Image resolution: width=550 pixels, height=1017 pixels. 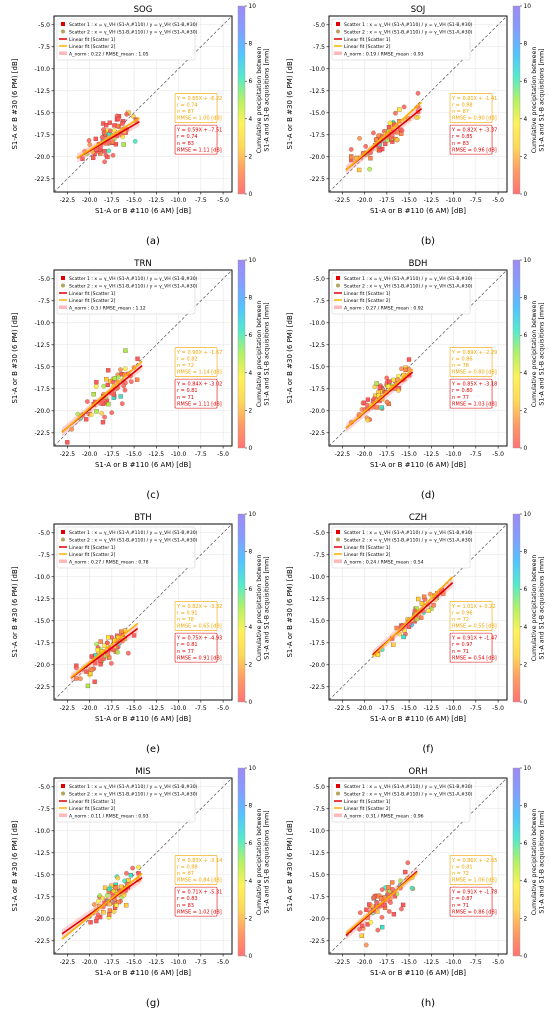 What do you see at coordinates (462, 137) in the screenshot?
I see `fit1-stats-text: r = 0.85` at bounding box center [462, 137].